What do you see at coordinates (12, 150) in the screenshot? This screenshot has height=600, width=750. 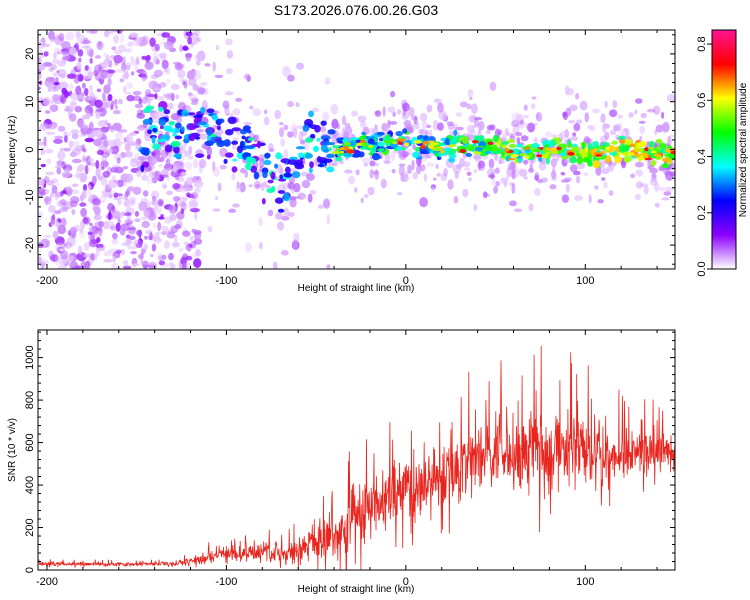 I see `spectrogram-ylabel: Frequency (Hz)` at bounding box center [12, 150].